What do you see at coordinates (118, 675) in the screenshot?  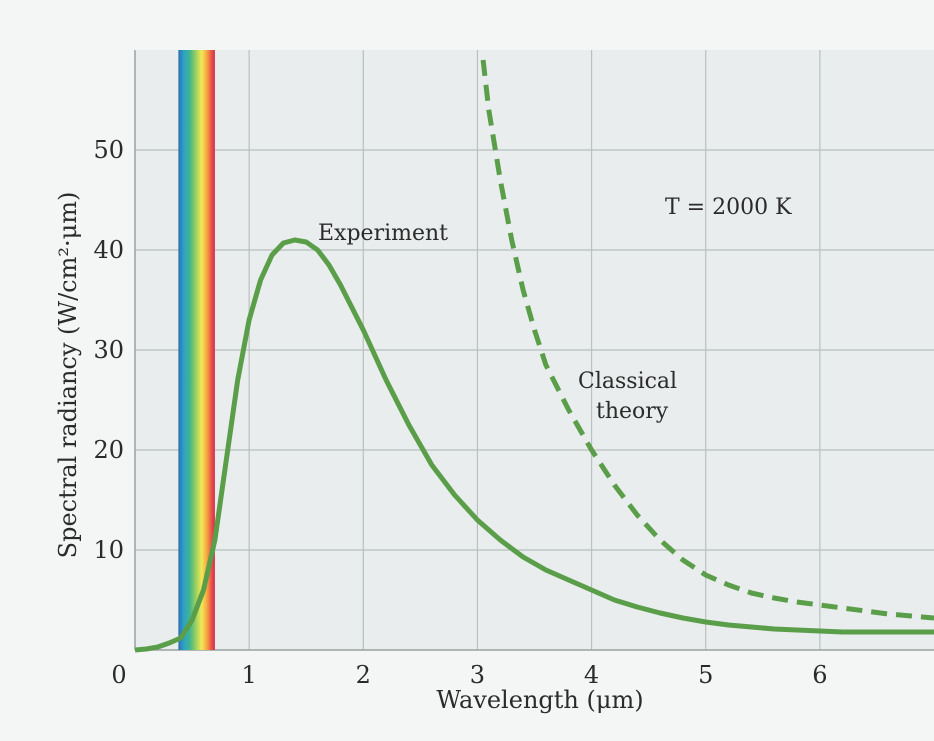 I see `x-tick-label-0: 0` at bounding box center [118, 675].